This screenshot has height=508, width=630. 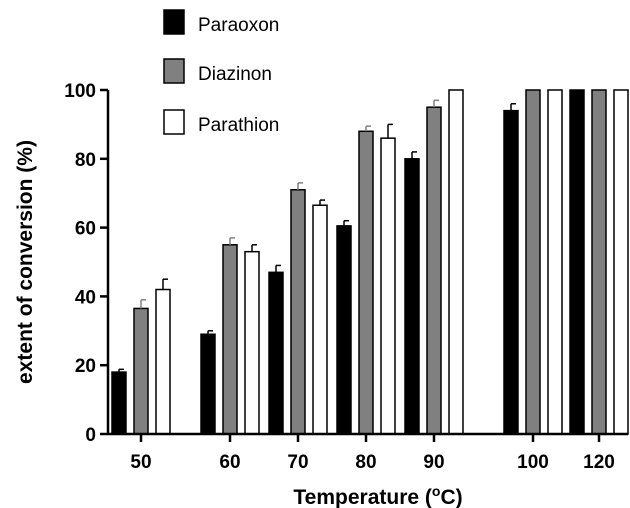 I want to click on x-tick-label-100: 100, so click(x=533, y=462).